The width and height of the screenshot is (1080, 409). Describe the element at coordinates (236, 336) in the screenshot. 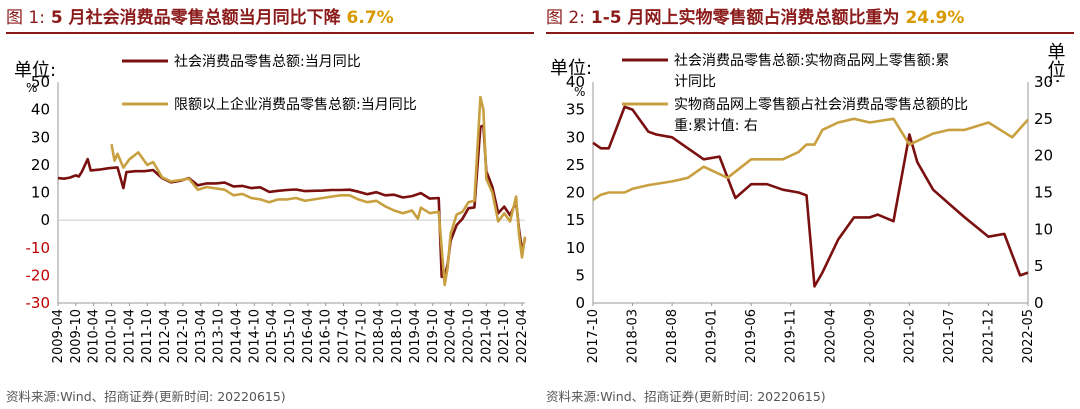

I see `x-tick-label: 2014-04` at that location.